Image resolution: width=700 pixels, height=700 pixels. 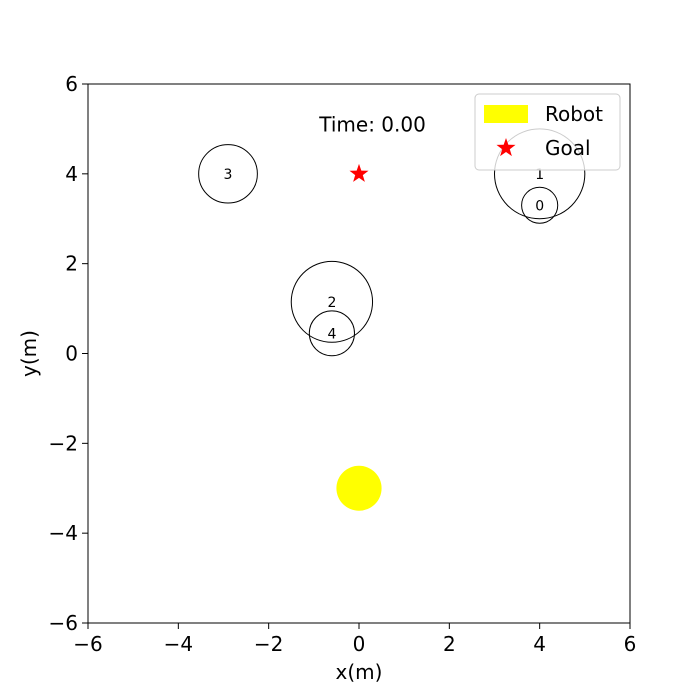 What do you see at coordinates (449, 644) in the screenshot?
I see `x-tick-label: 2` at bounding box center [449, 644].